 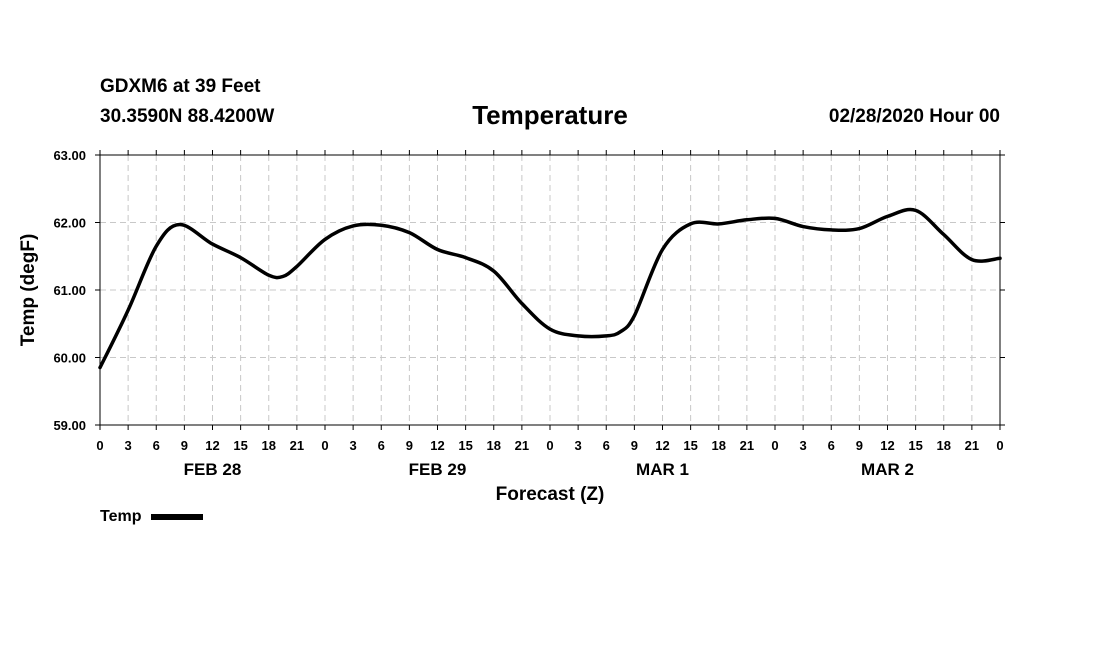 What do you see at coordinates (662, 469) in the screenshot?
I see `day-label: MAR 1` at bounding box center [662, 469].